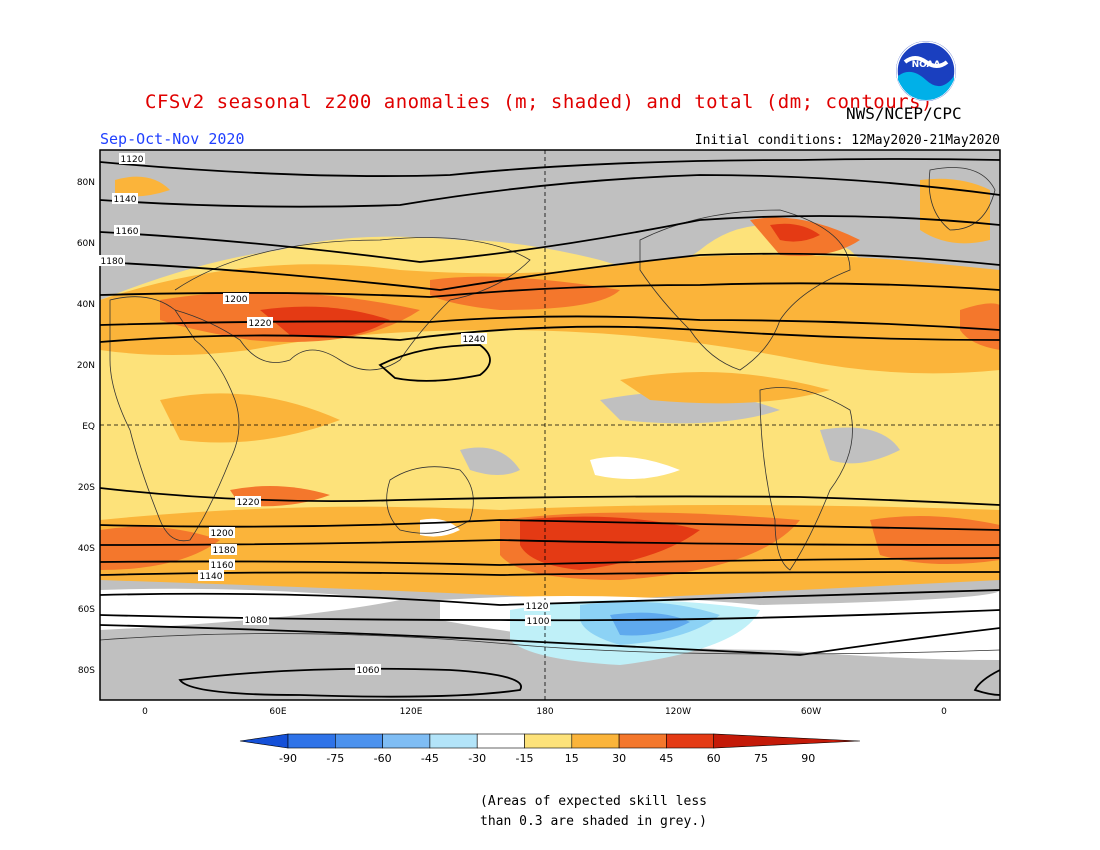  I want to click on longitude-label: 120W, so click(678, 712).